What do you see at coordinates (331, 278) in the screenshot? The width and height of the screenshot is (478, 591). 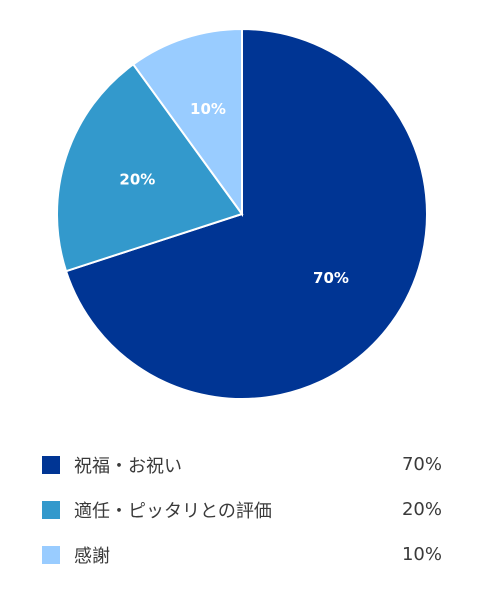 I see `slice-label: 70%` at bounding box center [331, 278].